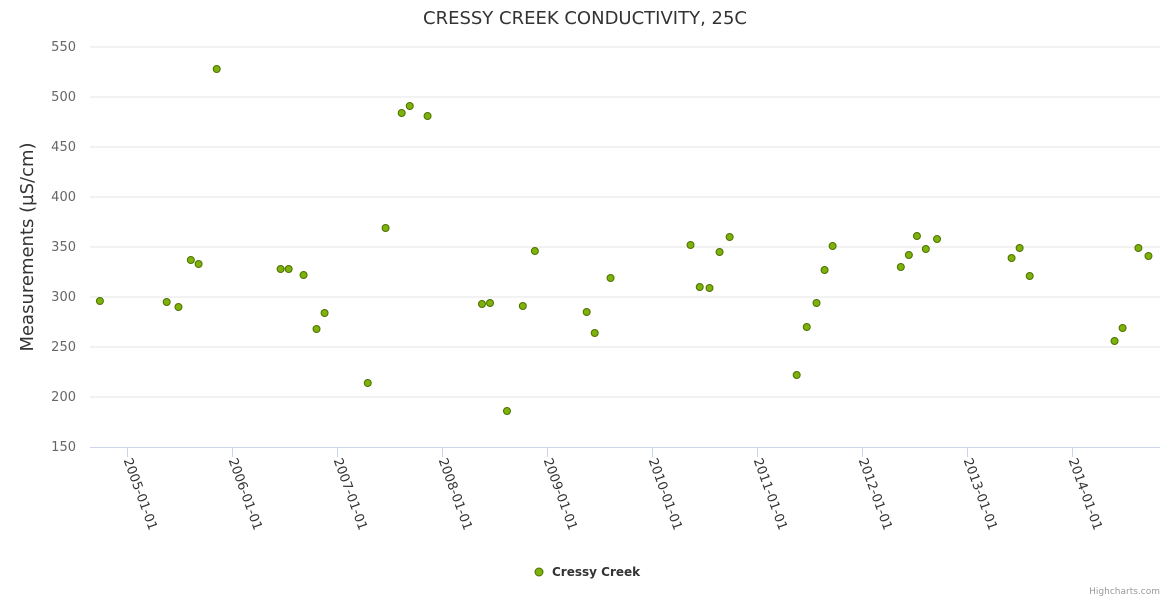 Image resolution: width=1170 pixels, height=600 pixels. I want to click on y-tick-label: 150, so click(63, 447).